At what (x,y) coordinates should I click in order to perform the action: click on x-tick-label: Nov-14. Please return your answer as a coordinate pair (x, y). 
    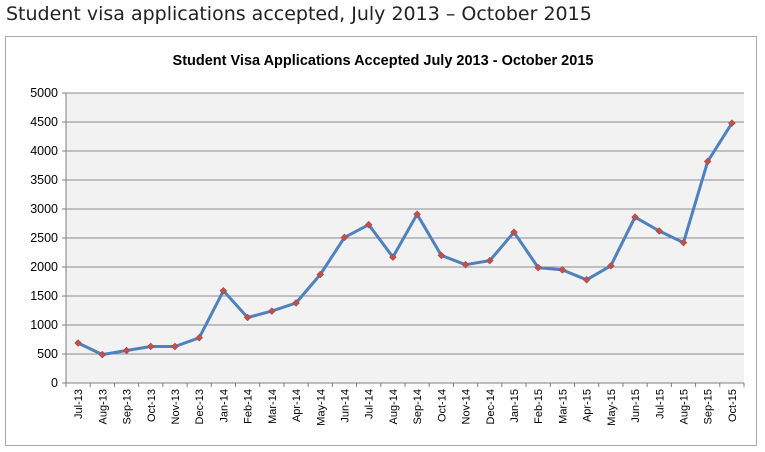
    Looking at the image, I should click on (467, 406).